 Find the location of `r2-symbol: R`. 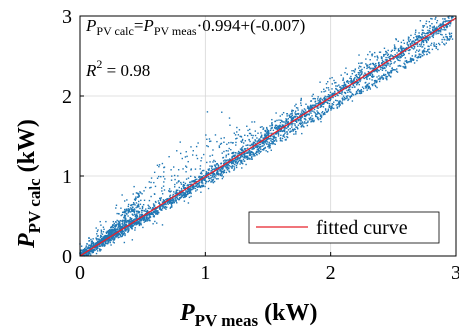

r2-symbol: R is located at coordinates (91, 70).